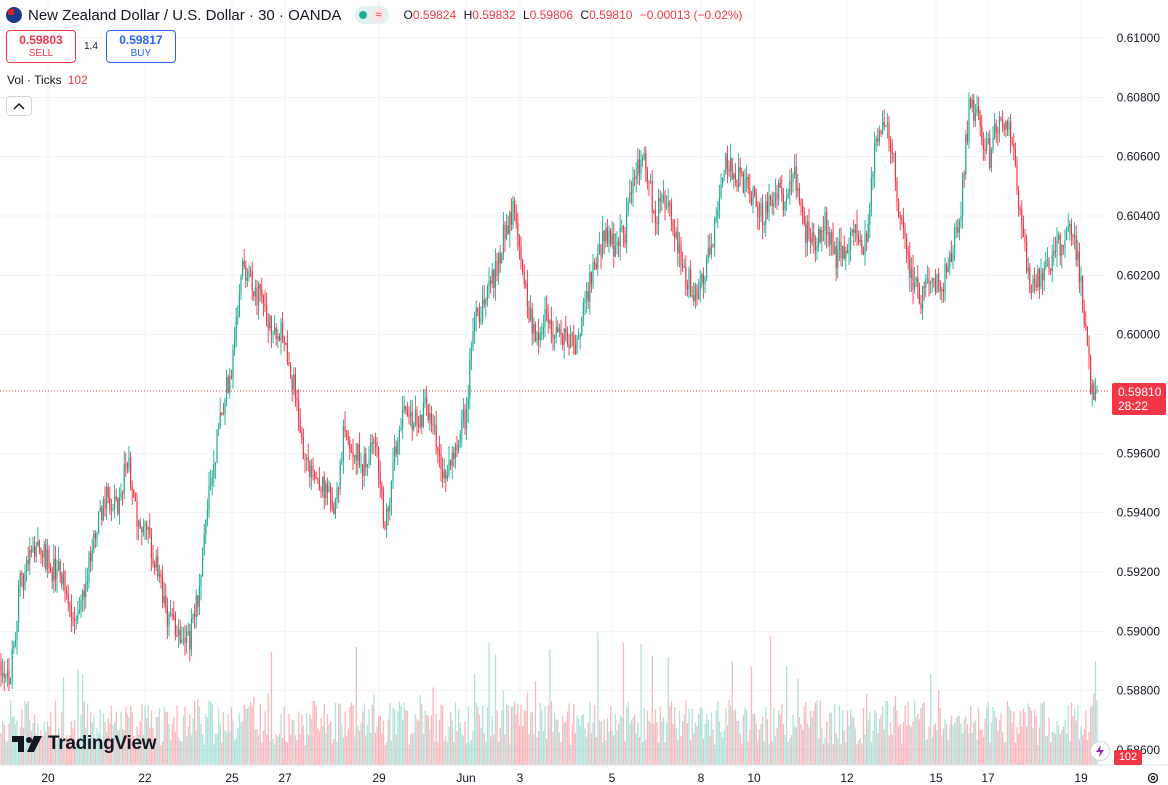 The height and width of the screenshot is (785, 1168). Describe the element at coordinates (584, 774) in the screenshot. I see `time-axis: 20 22 25 27 29 Jun 3 5 8 10 12 15 17 19` at that location.